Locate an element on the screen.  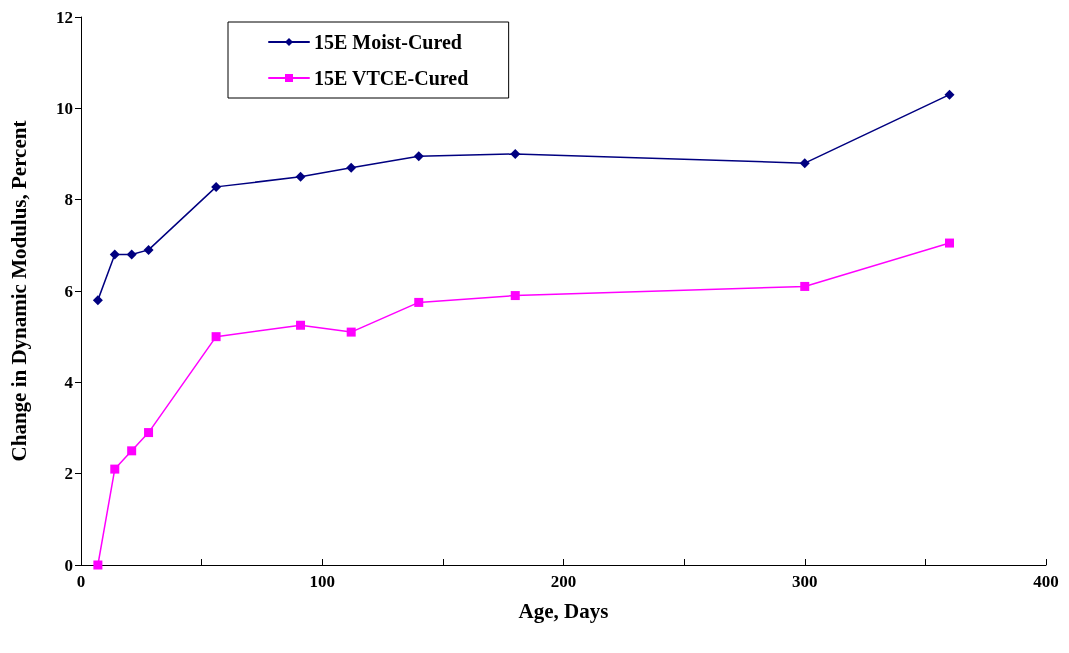
y-tick-label: 8 is located at coordinates (68, 200).